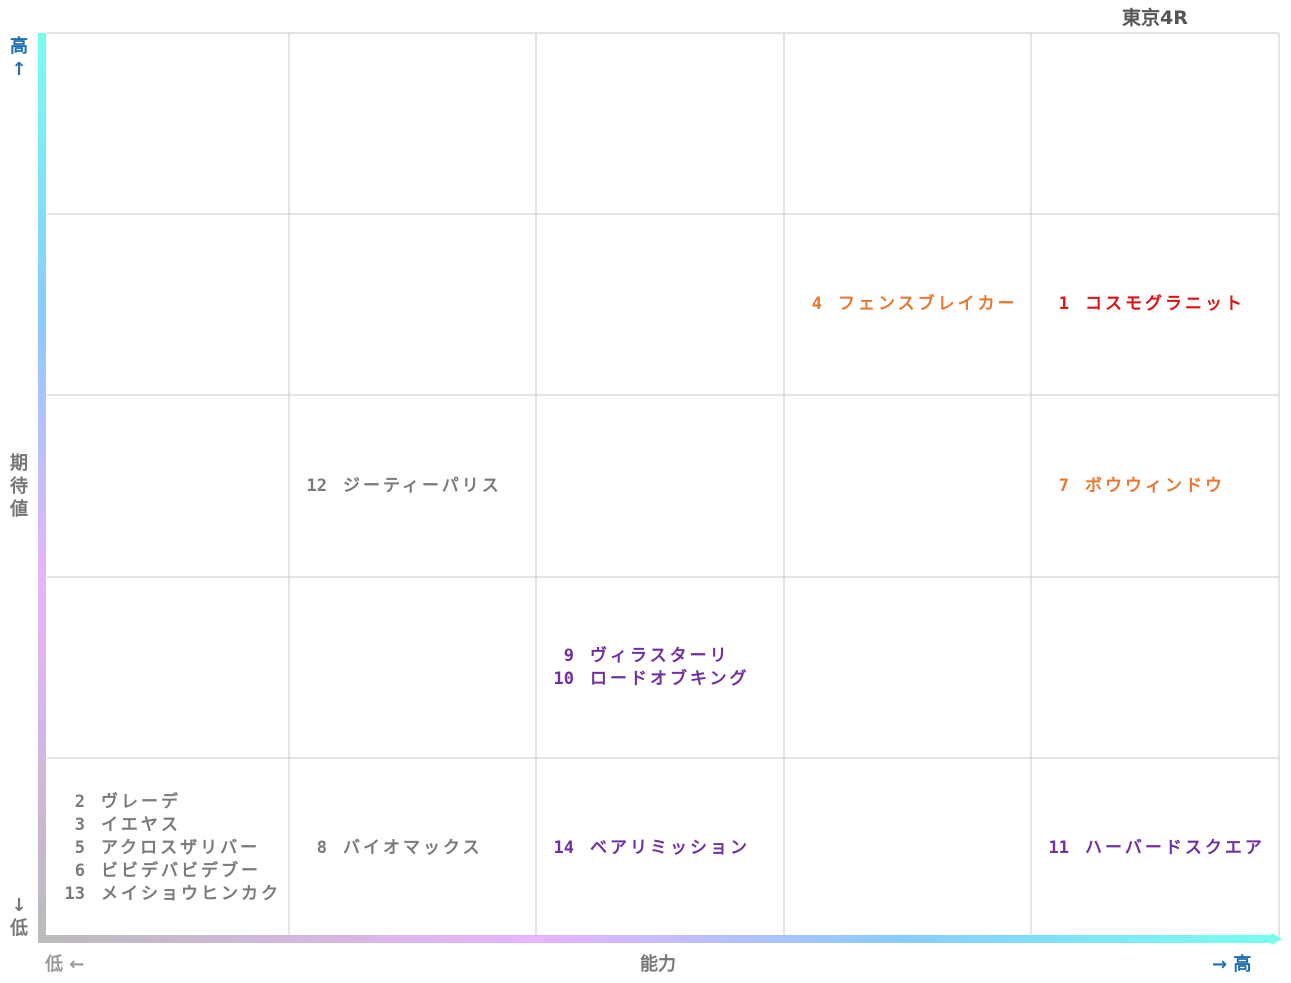 The width and height of the screenshot is (1291, 983). I want to click on entry-name: バイオマックス, so click(413, 848).